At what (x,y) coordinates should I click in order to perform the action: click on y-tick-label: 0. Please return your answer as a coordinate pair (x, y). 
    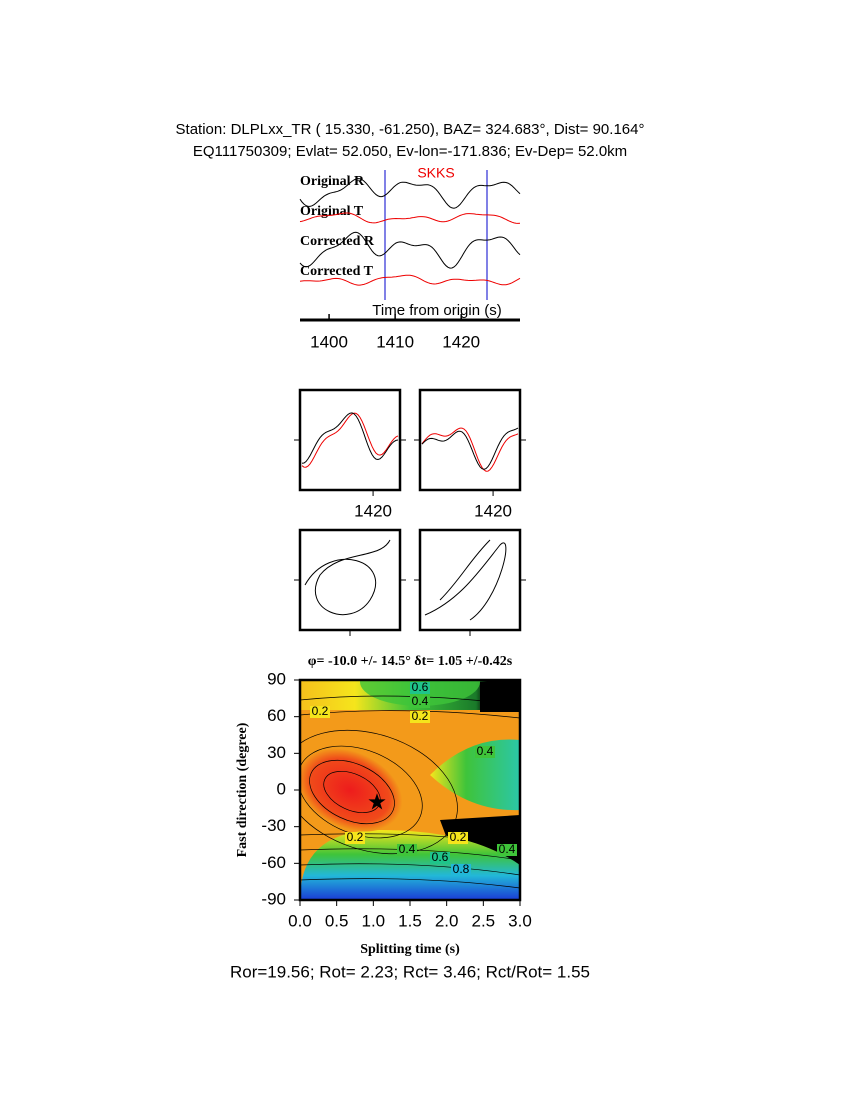
    Looking at the image, I should click on (281, 788).